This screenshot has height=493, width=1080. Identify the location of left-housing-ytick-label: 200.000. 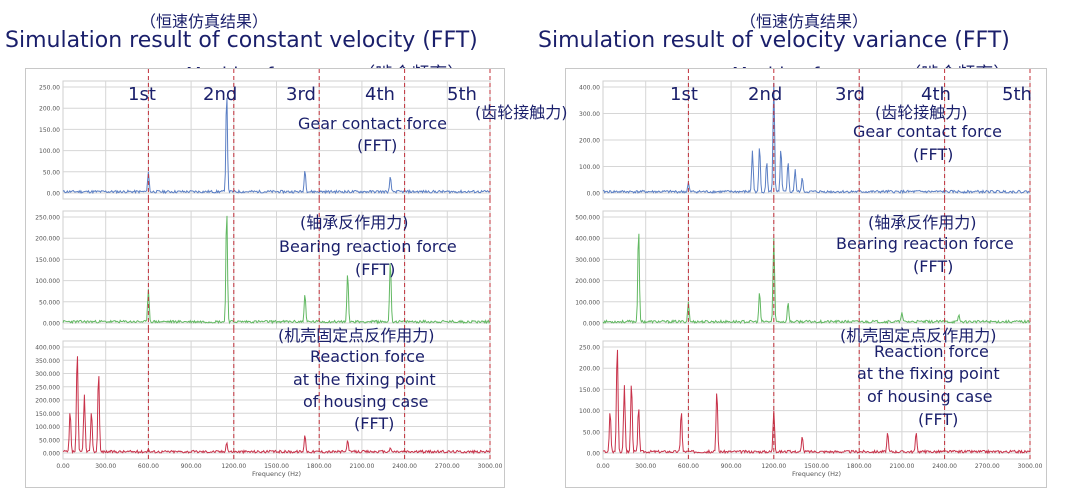
(47, 401).